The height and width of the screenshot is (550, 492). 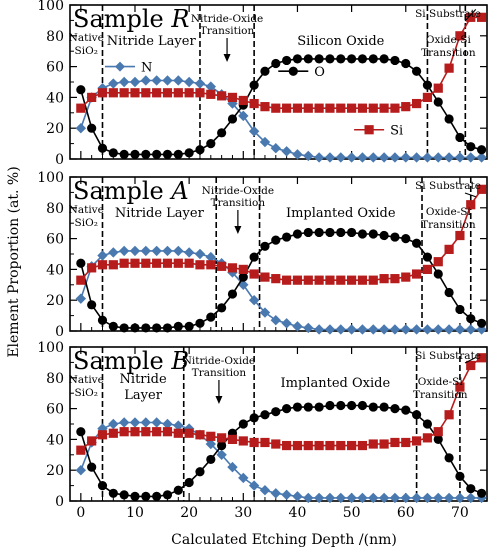 I want to click on y-axis-title: Element Proportion (at. %), so click(x=14, y=261).